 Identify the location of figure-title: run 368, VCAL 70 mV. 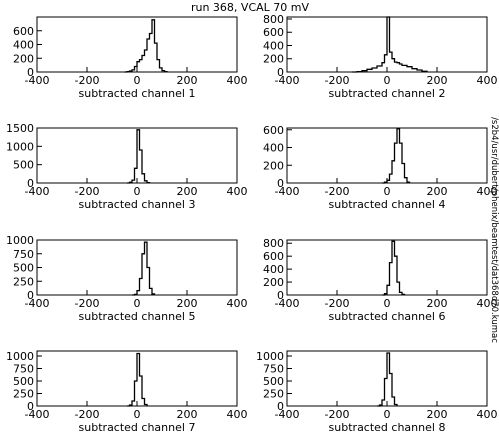
(250, 7).